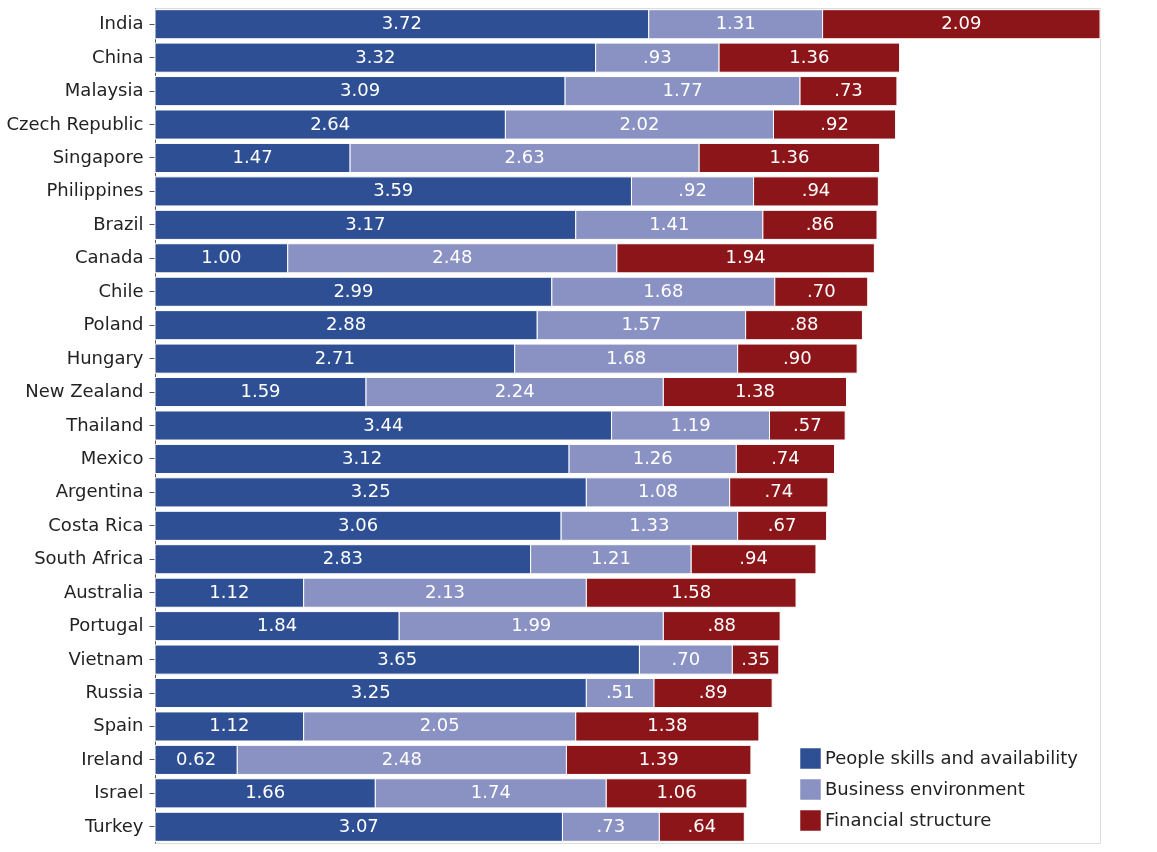 The width and height of the screenshot is (1157, 852). Describe the element at coordinates (265, 792) in the screenshot. I see `data-label: 1.66` at that location.